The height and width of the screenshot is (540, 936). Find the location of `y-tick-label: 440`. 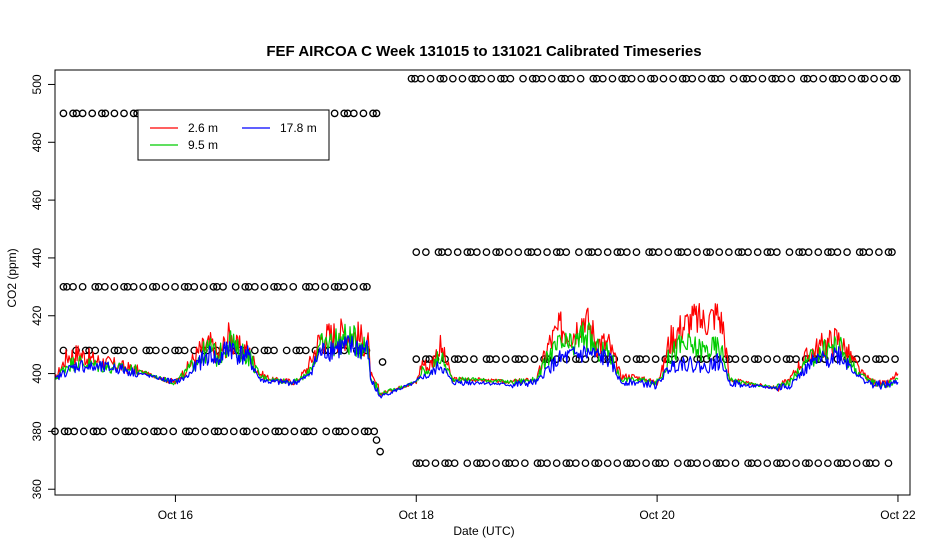

y-tick-label: 440 is located at coordinates (37, 258).